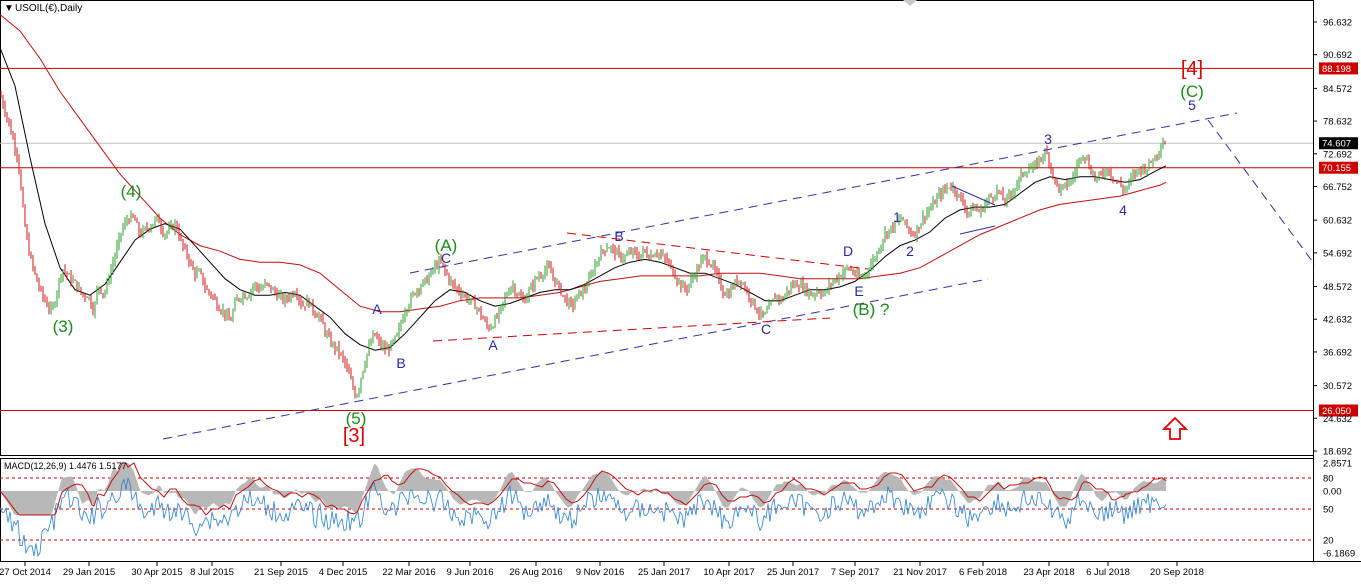 Image resolution: width=1361 pixels, height=588 pixels. What do you see at coordinates (25, 572) in the screenshot?
I see `time-tick-label: 27 Oct 2014` at bounding box center [25, 572].